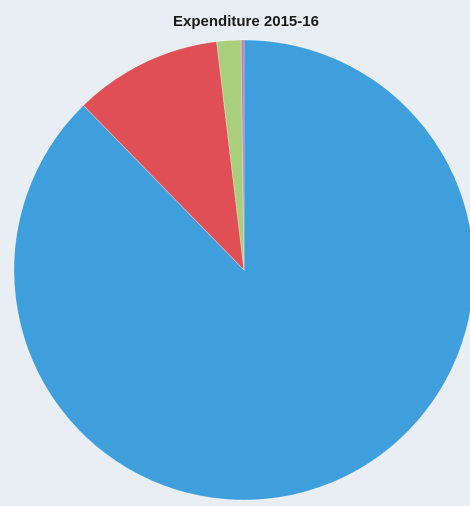  What do you see at coordinates (246, 21) in the screenshot?
I see `chart-title: Expenditure 2015-16` at bounding box center [246, 21].